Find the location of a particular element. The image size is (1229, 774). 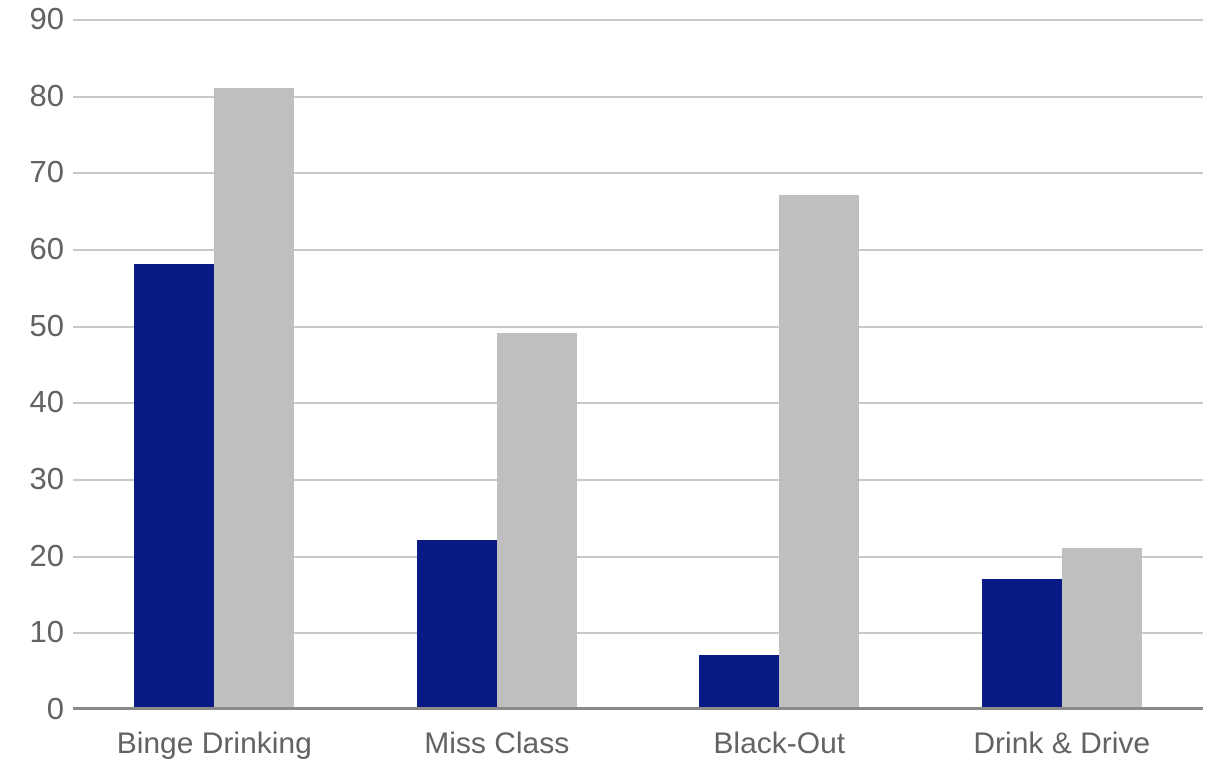

y-axis: 0 10 20 30 40 50 60 70 80 90 is located at coordinates (33, 387).